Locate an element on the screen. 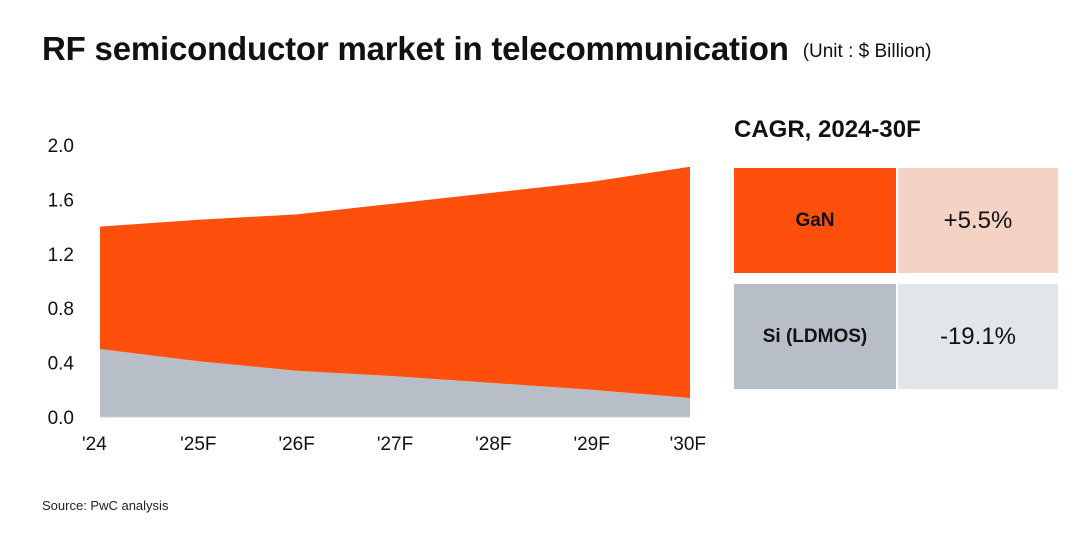  x-tick-label: '28F is located at coordinates (493, 444).